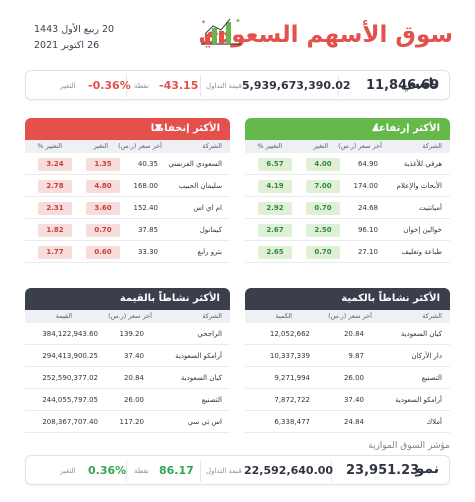 The image size is (475, 502). Describe the element at coordinates (347, 400) in the screenshot. I see `table-row: أرامكو السعودية 37.40 7,872,722` at that location.